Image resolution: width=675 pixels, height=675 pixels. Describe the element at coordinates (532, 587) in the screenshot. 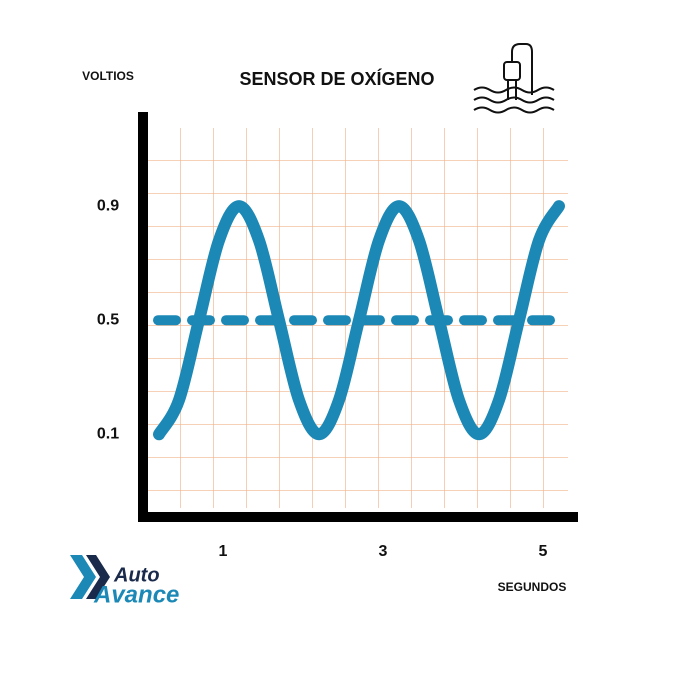

I see `x-axis-label: SEGUNDOS` at that location.